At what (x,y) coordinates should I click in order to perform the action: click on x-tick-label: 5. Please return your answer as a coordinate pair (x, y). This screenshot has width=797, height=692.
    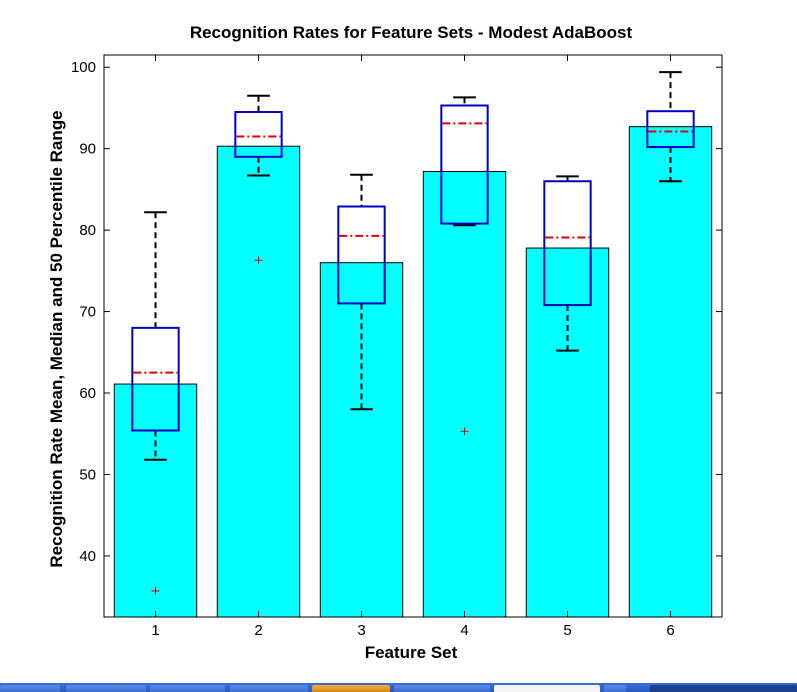
    Looking at the image, I should click on (567, 630).